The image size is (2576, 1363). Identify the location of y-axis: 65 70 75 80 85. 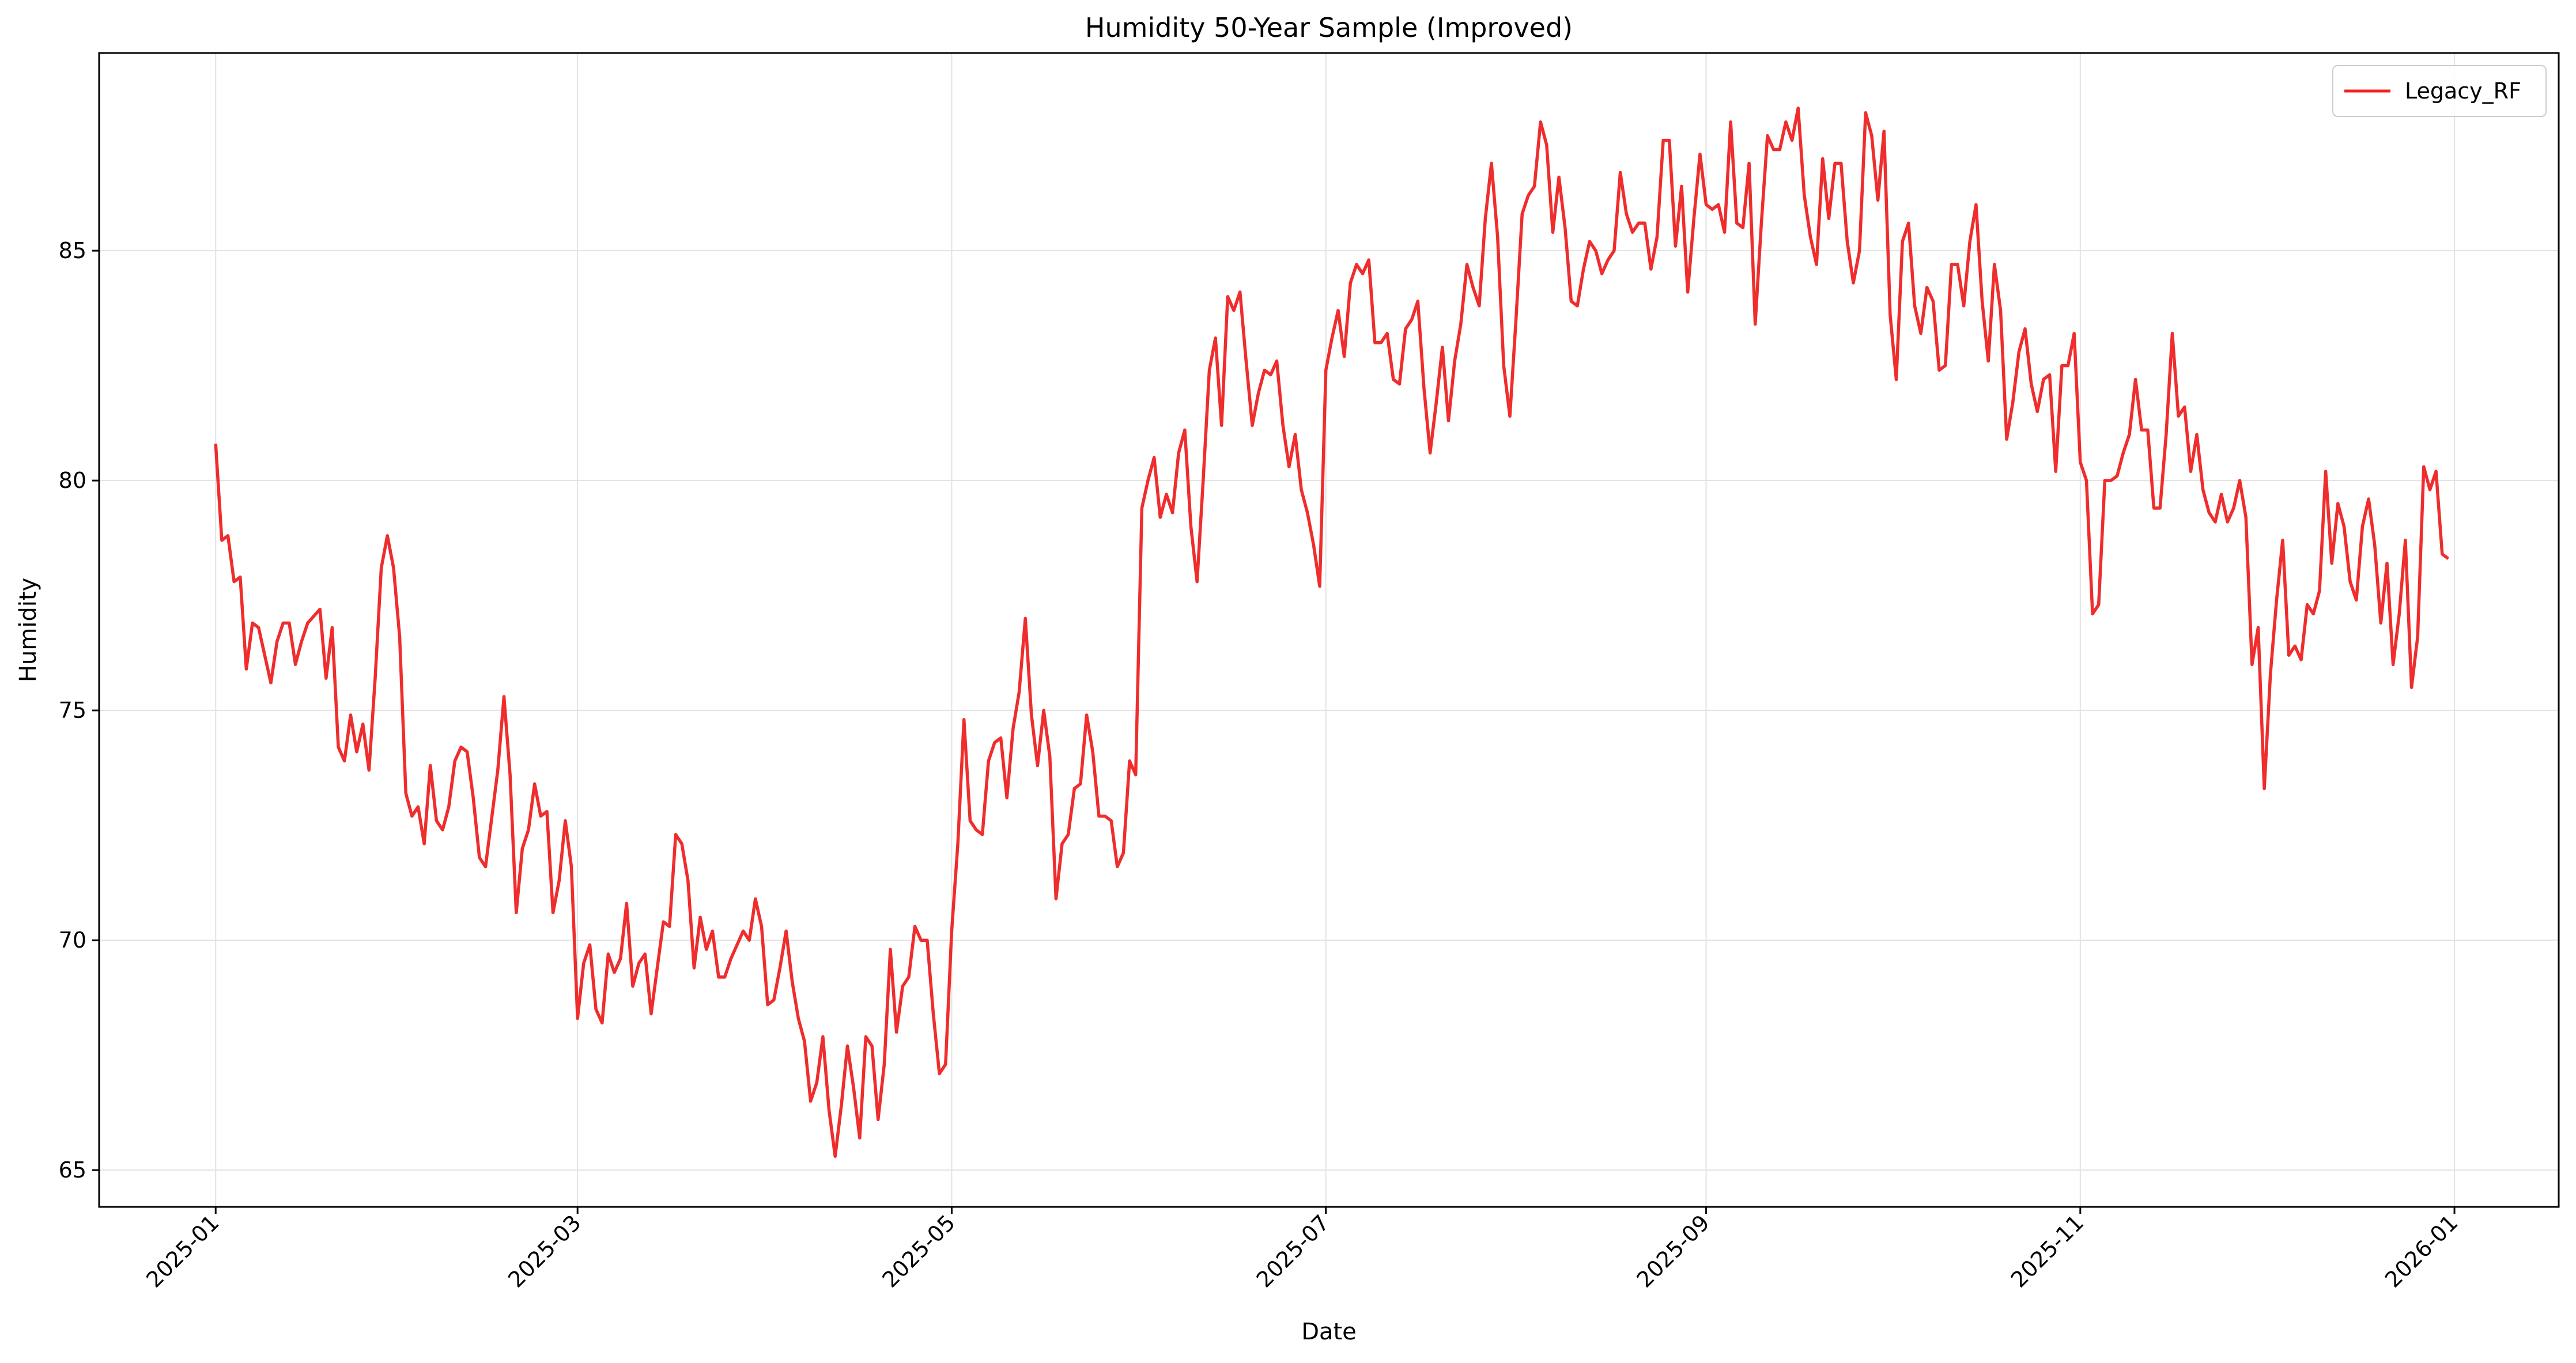
(79, 710).